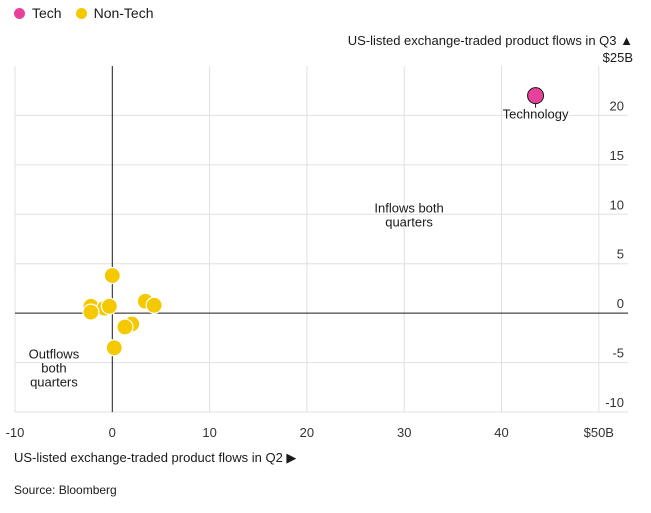 The height and width of the screenshot is (513, 651). I want to click on y-axis-title-line2: $25B, so click(617, 57).